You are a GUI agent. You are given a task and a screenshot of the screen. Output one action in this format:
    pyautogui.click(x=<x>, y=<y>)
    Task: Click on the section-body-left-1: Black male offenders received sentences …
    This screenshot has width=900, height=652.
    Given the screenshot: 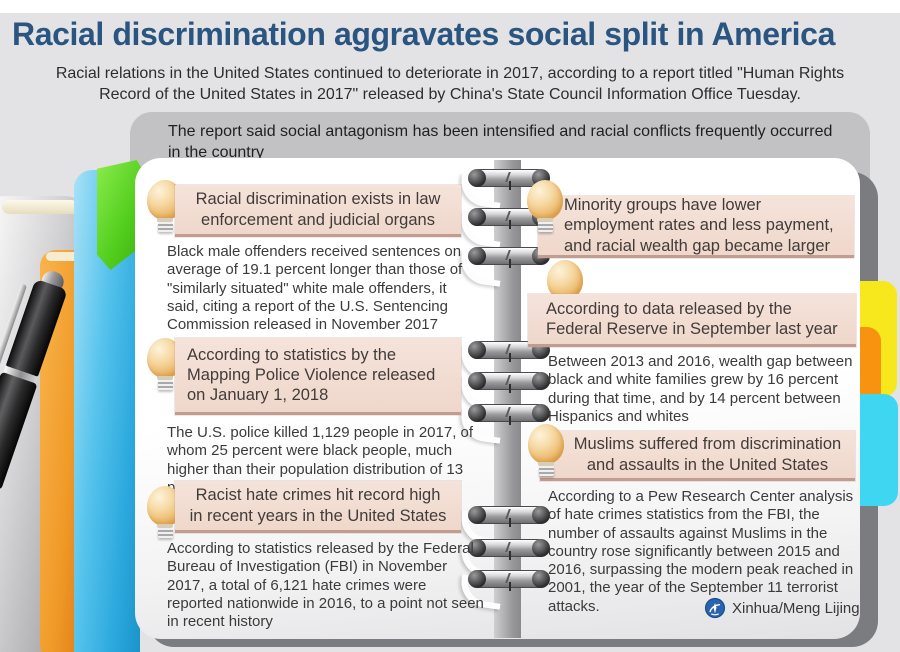 What is the action you would take?
    pyautogui.click(x=315, y=288)
    